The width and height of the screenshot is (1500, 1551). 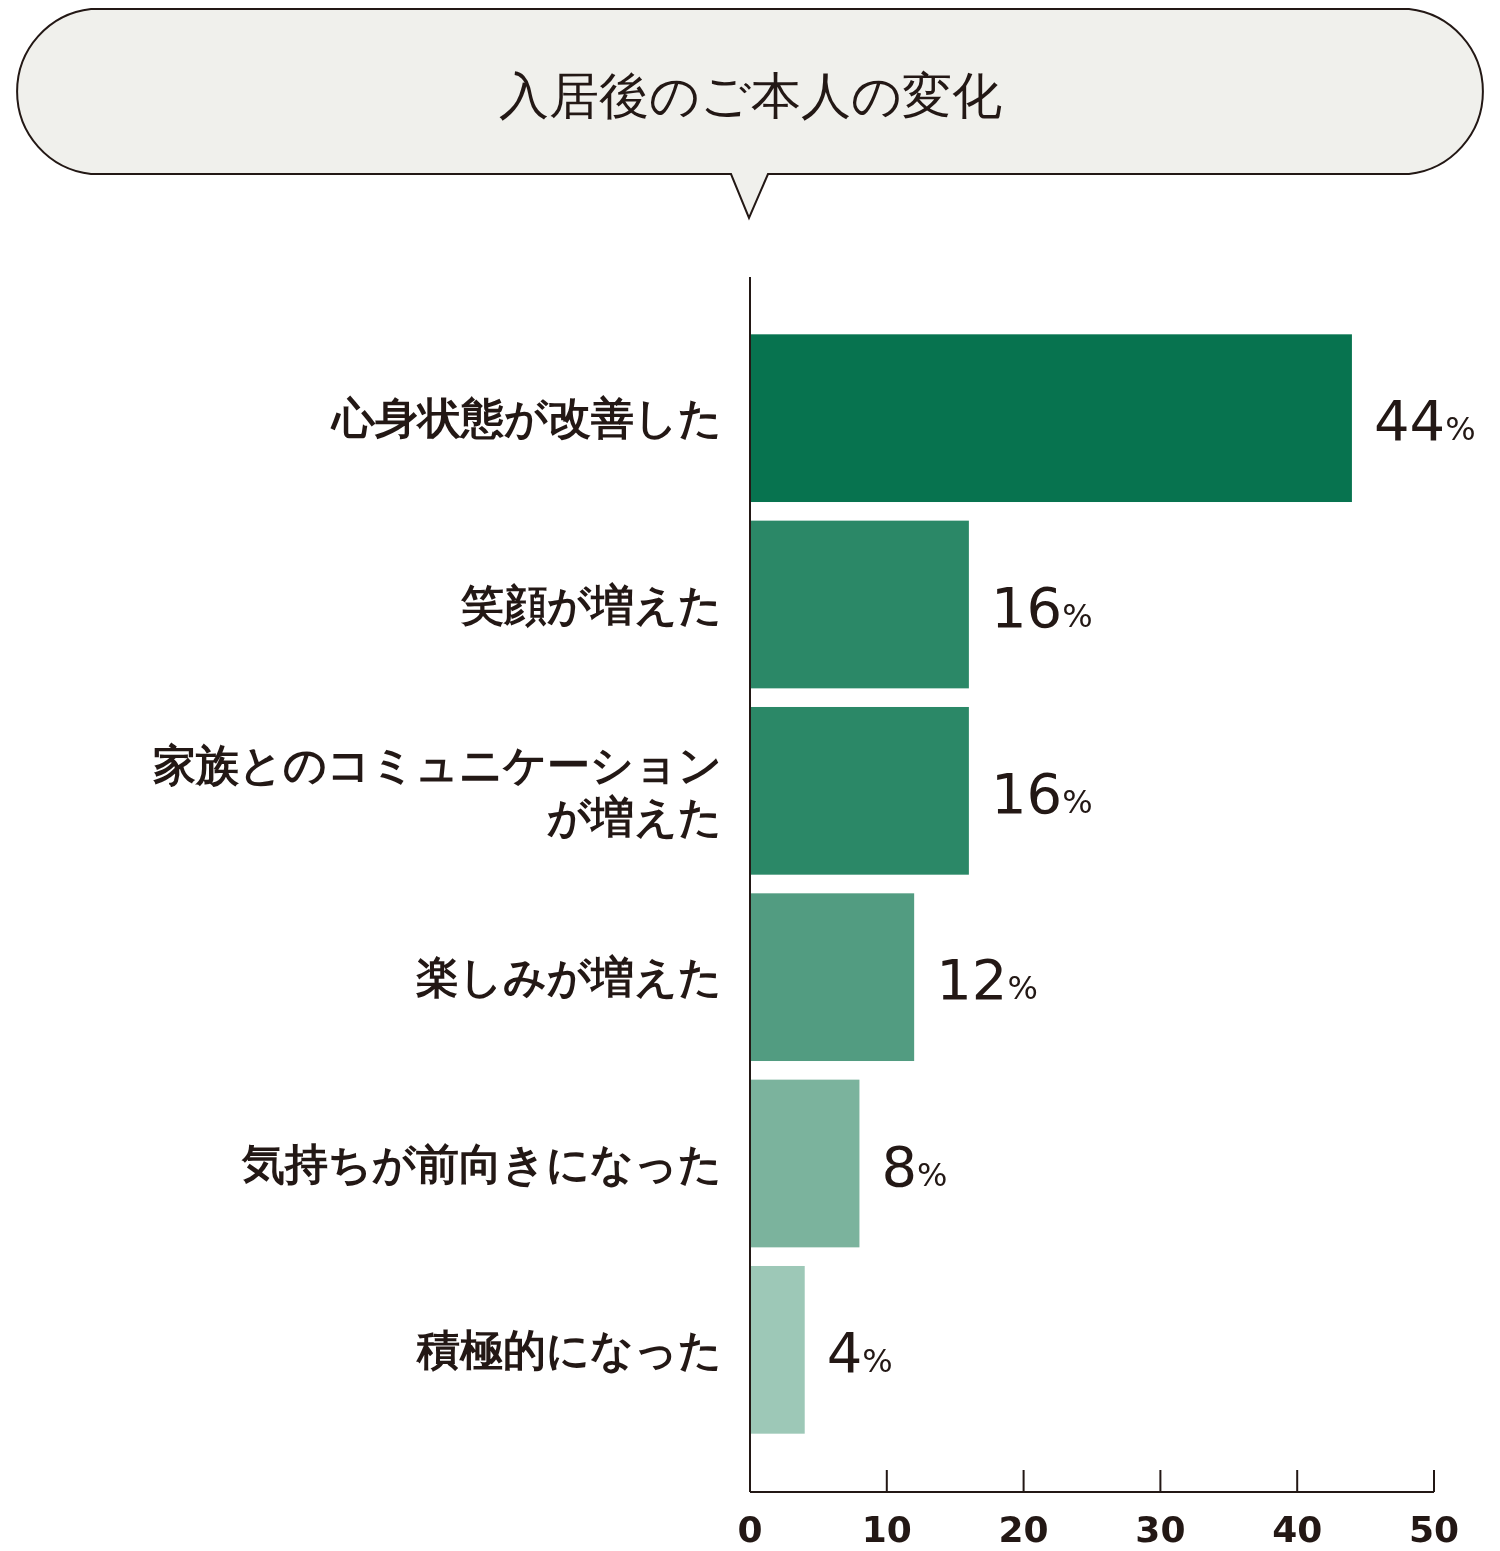 I want to click on x-tick-label: 40, so click(x=1297, y=1529).